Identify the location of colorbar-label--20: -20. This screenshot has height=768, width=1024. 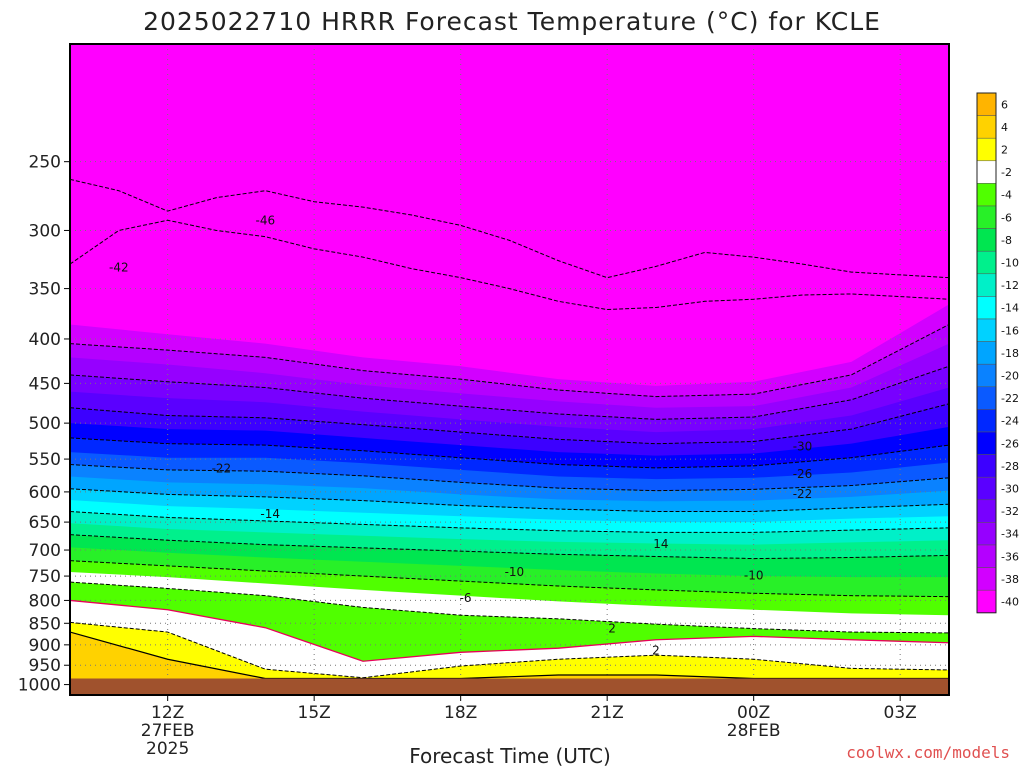
(1010, 376).